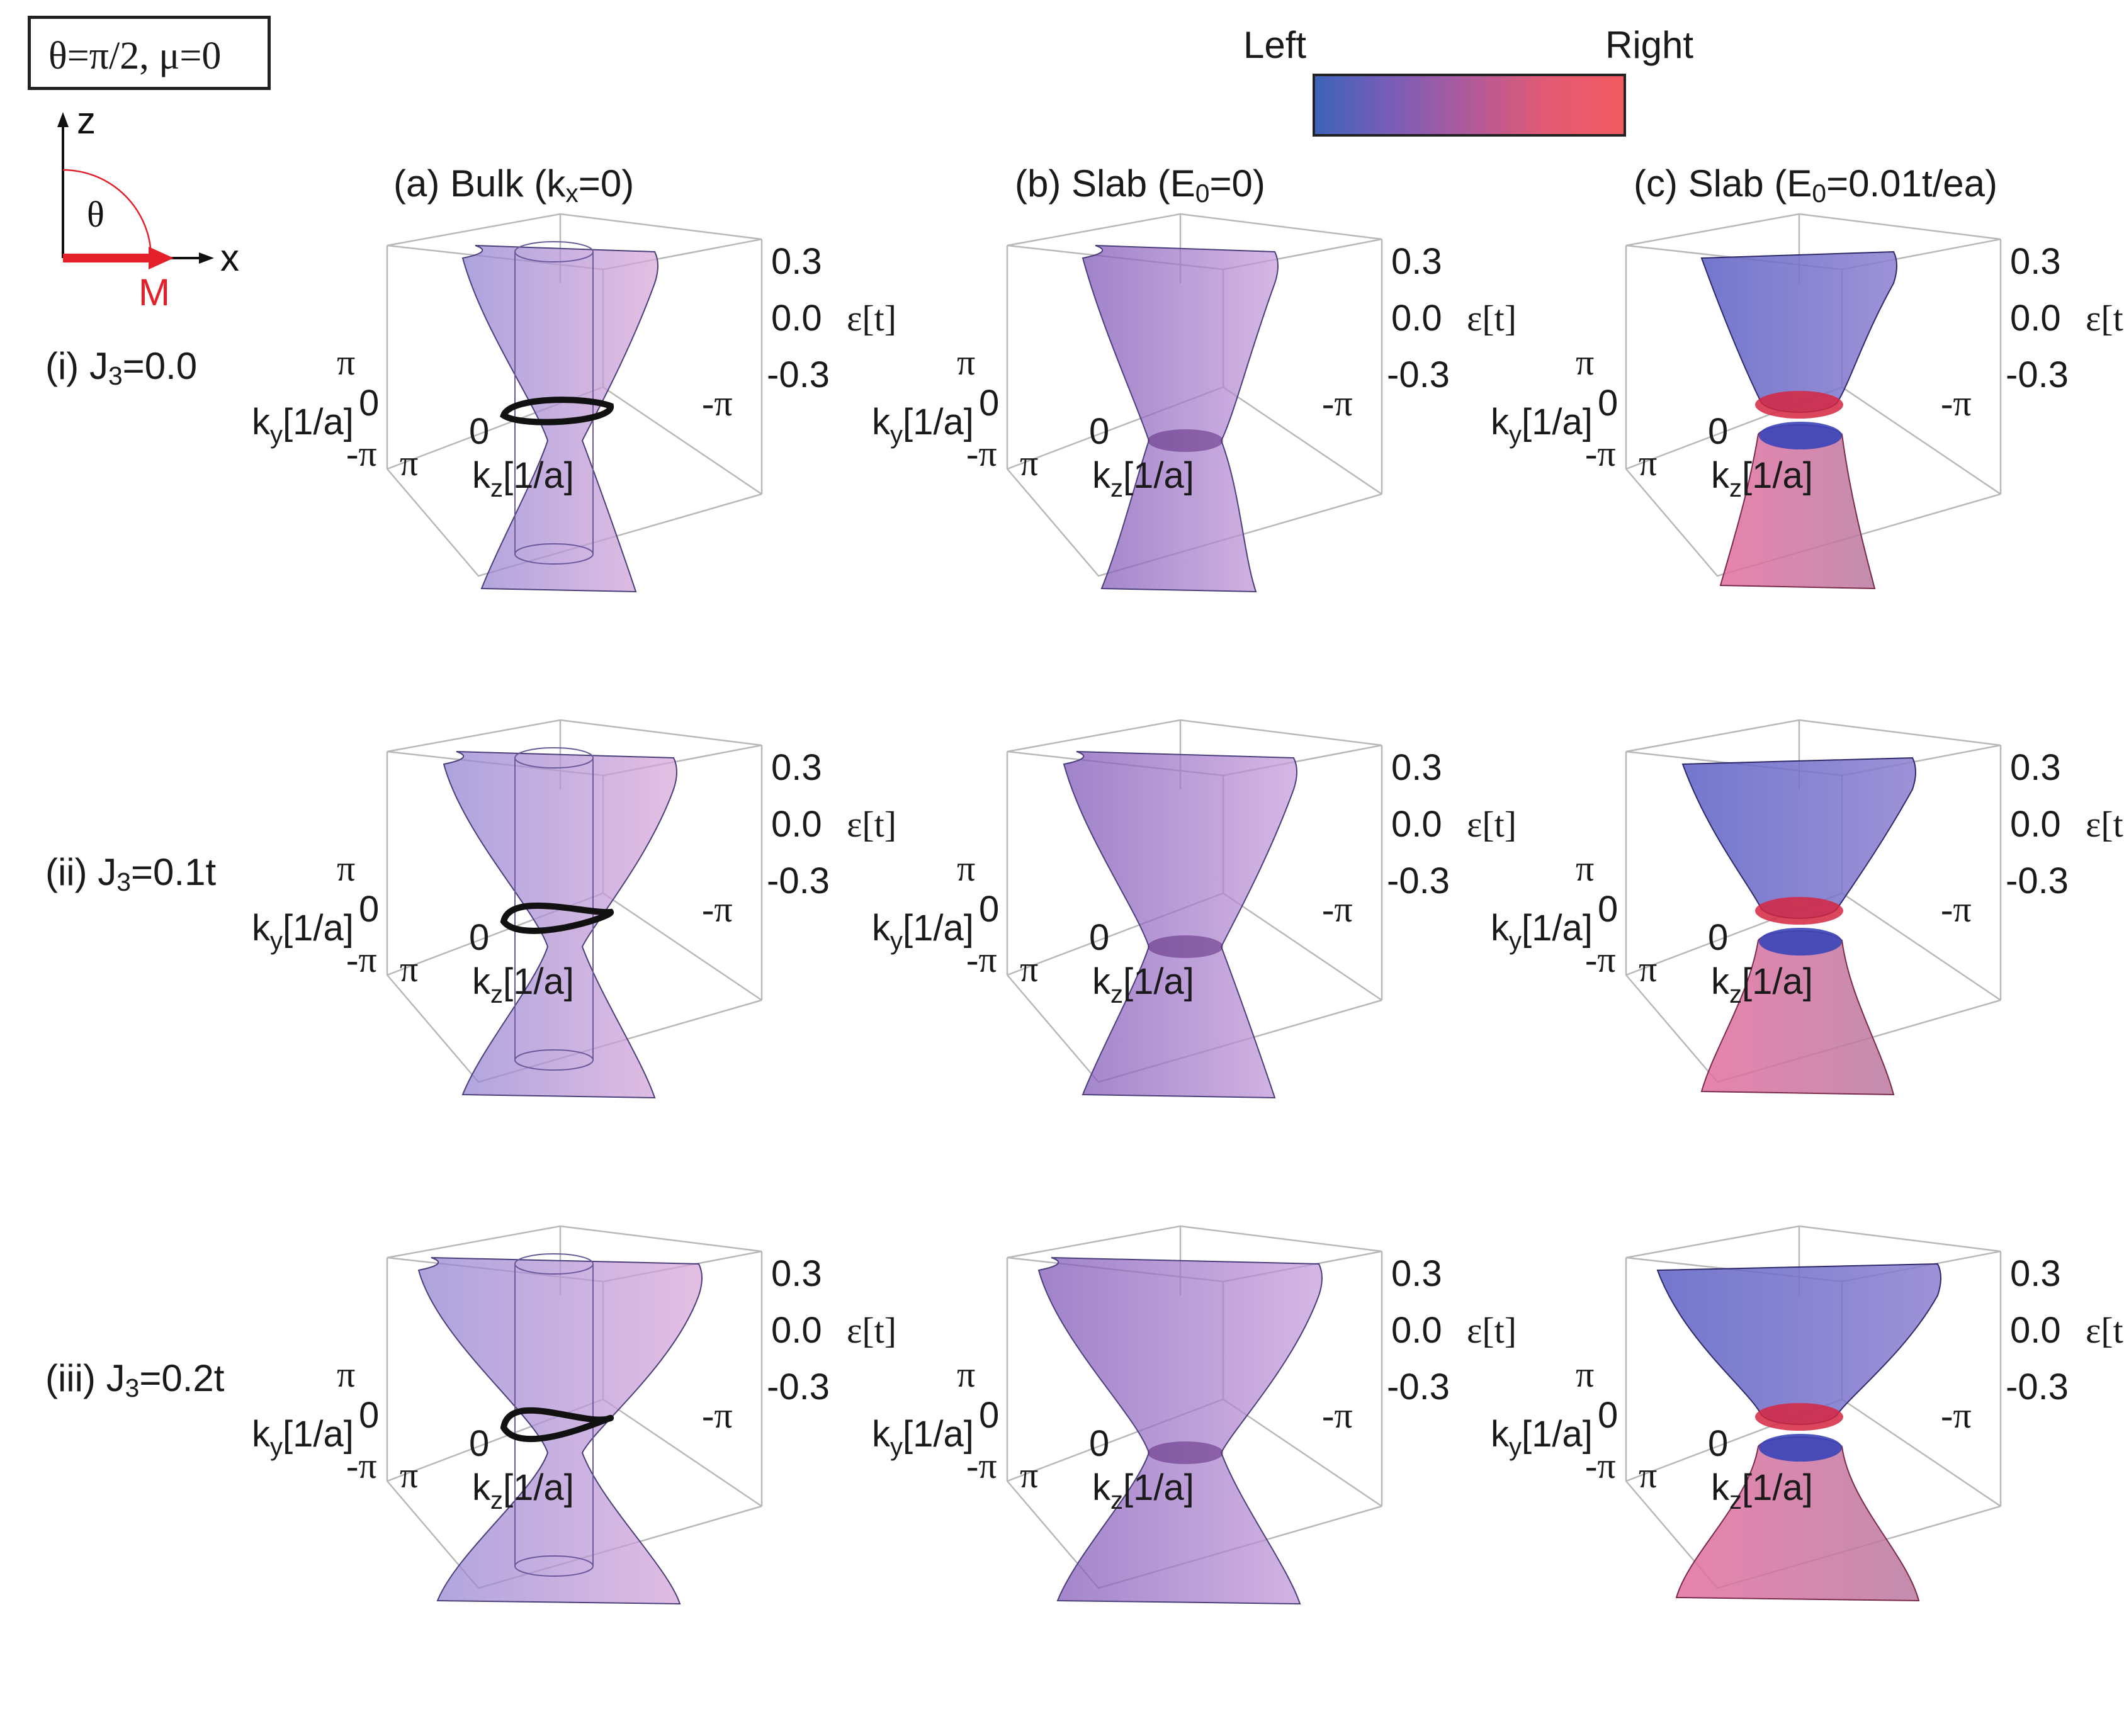 The height and width of the screenshot is (1736, 2124). What do you see at coordinates (1469, 105) in the screenshot?
I see `colorbar-gradient` at bounding box center [1469, 105].